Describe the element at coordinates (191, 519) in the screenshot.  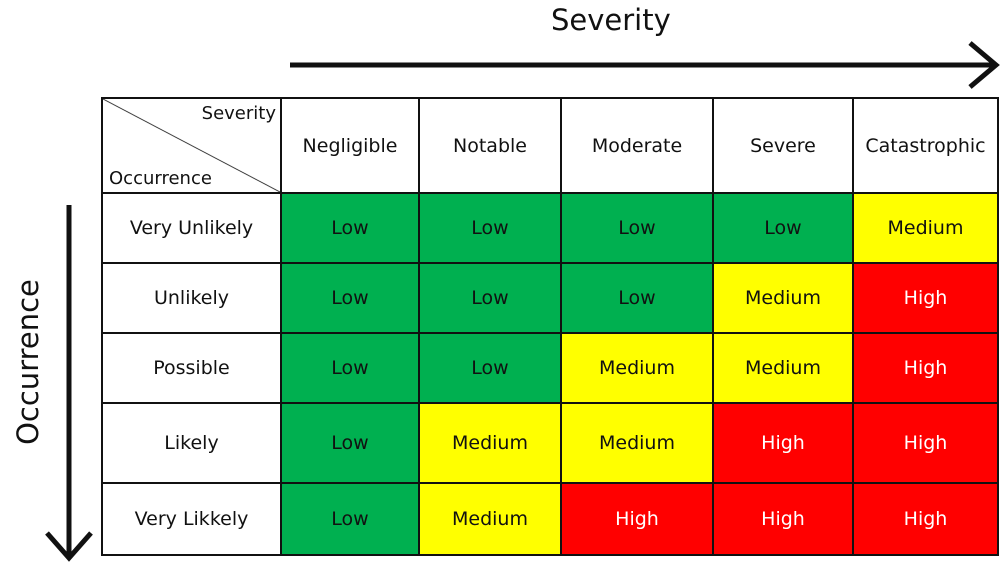
I see `occurrence-header: Very Likkely` at that location.